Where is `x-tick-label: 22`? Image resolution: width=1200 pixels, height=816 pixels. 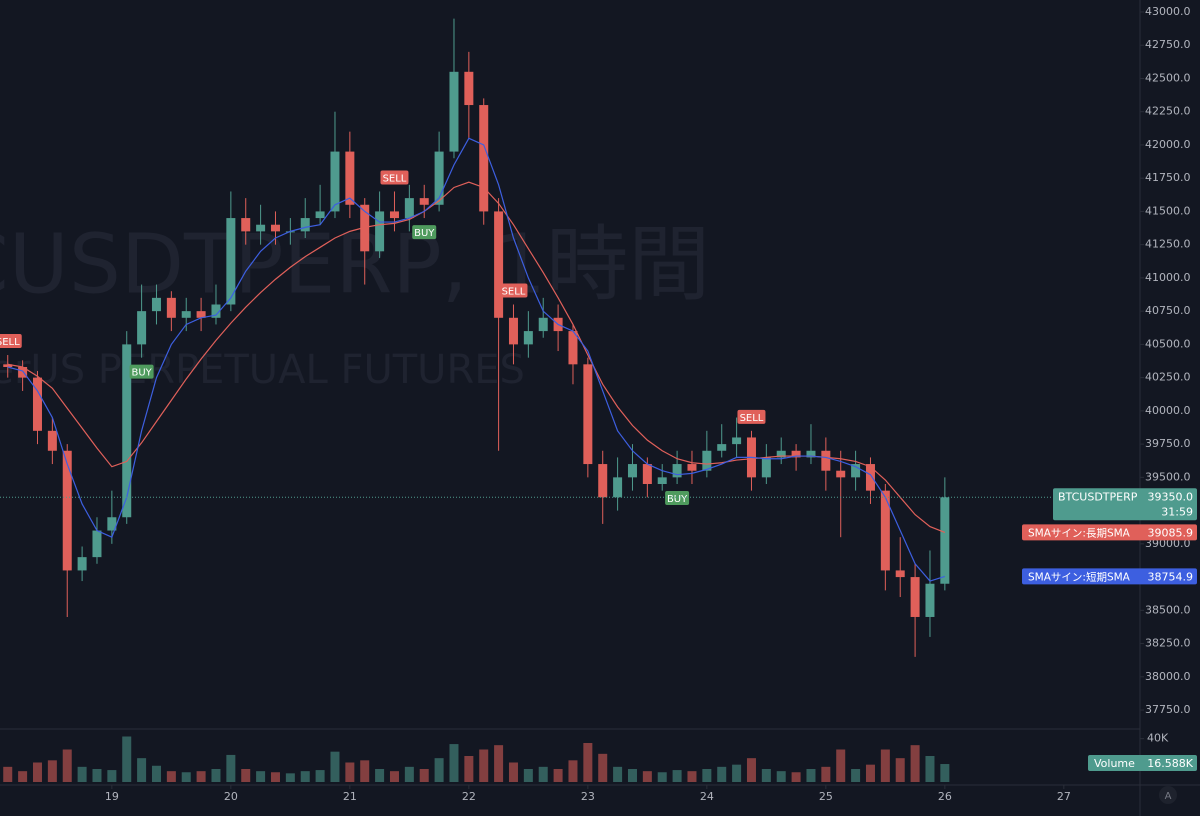
x-tick-label: 22 is located at coordinates (469, 796).